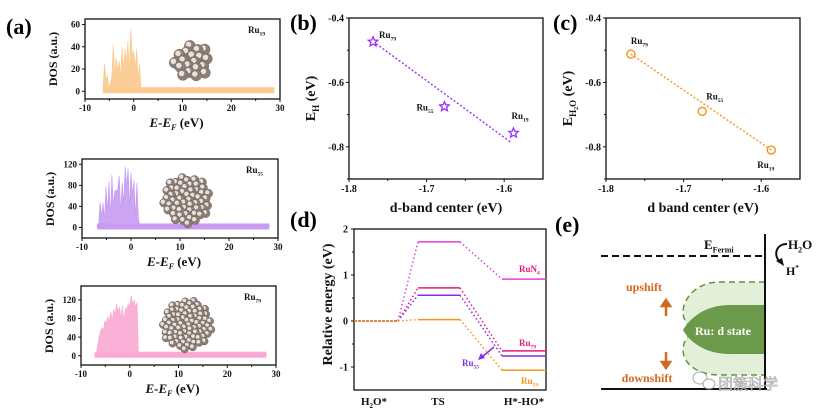 Image resolution: width=830 pixels, height=416 pixels. What do you see at coordinates (261, 175) in the screenshot?
I see `cluster-label-sub: 55` at bounding box center [261, 175].